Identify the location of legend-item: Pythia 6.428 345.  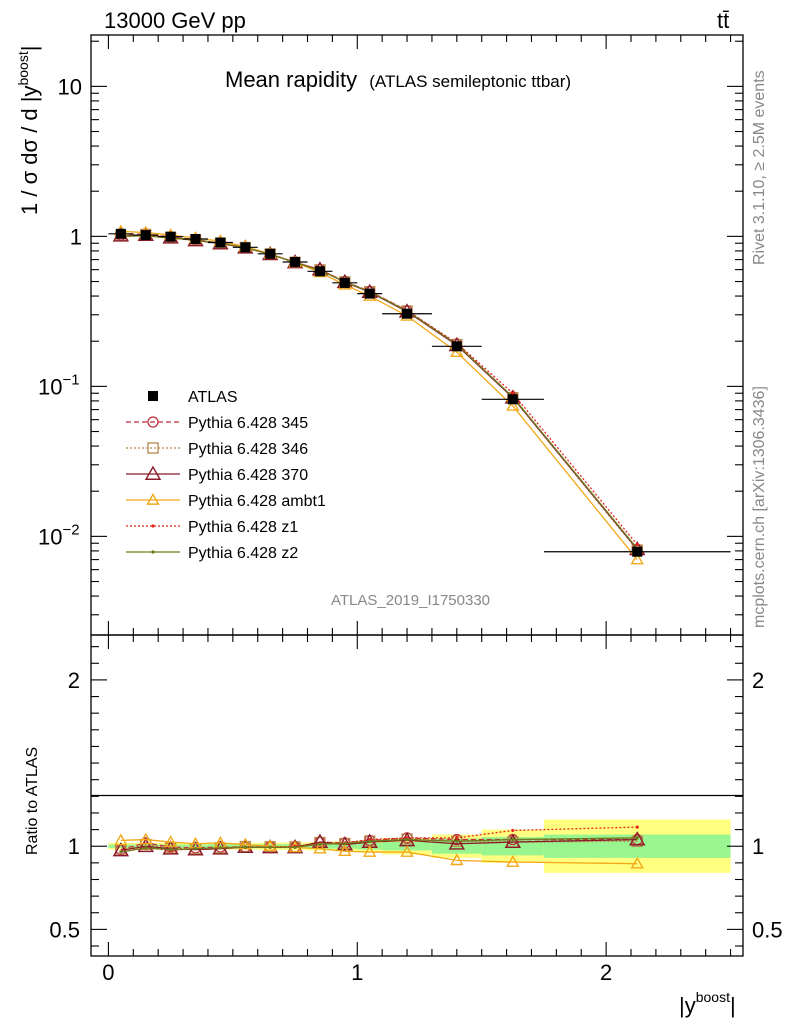
(217, 423).